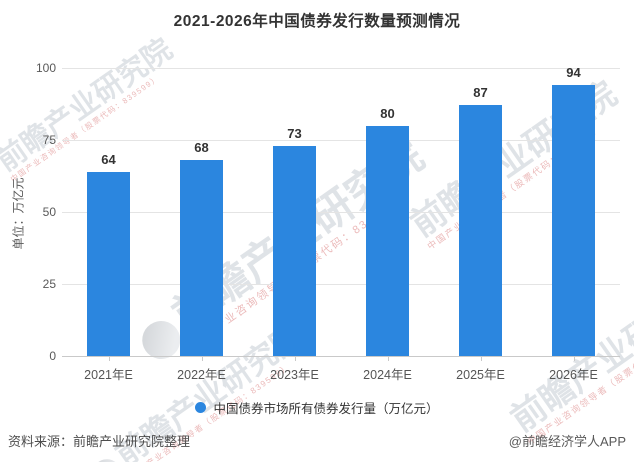 The width and height of the screenshot is (634, 462). What do you see at coordinates (49, 284) in the screenshot?
I see `y-tick-label: 25` at bounding box center [49, 284].